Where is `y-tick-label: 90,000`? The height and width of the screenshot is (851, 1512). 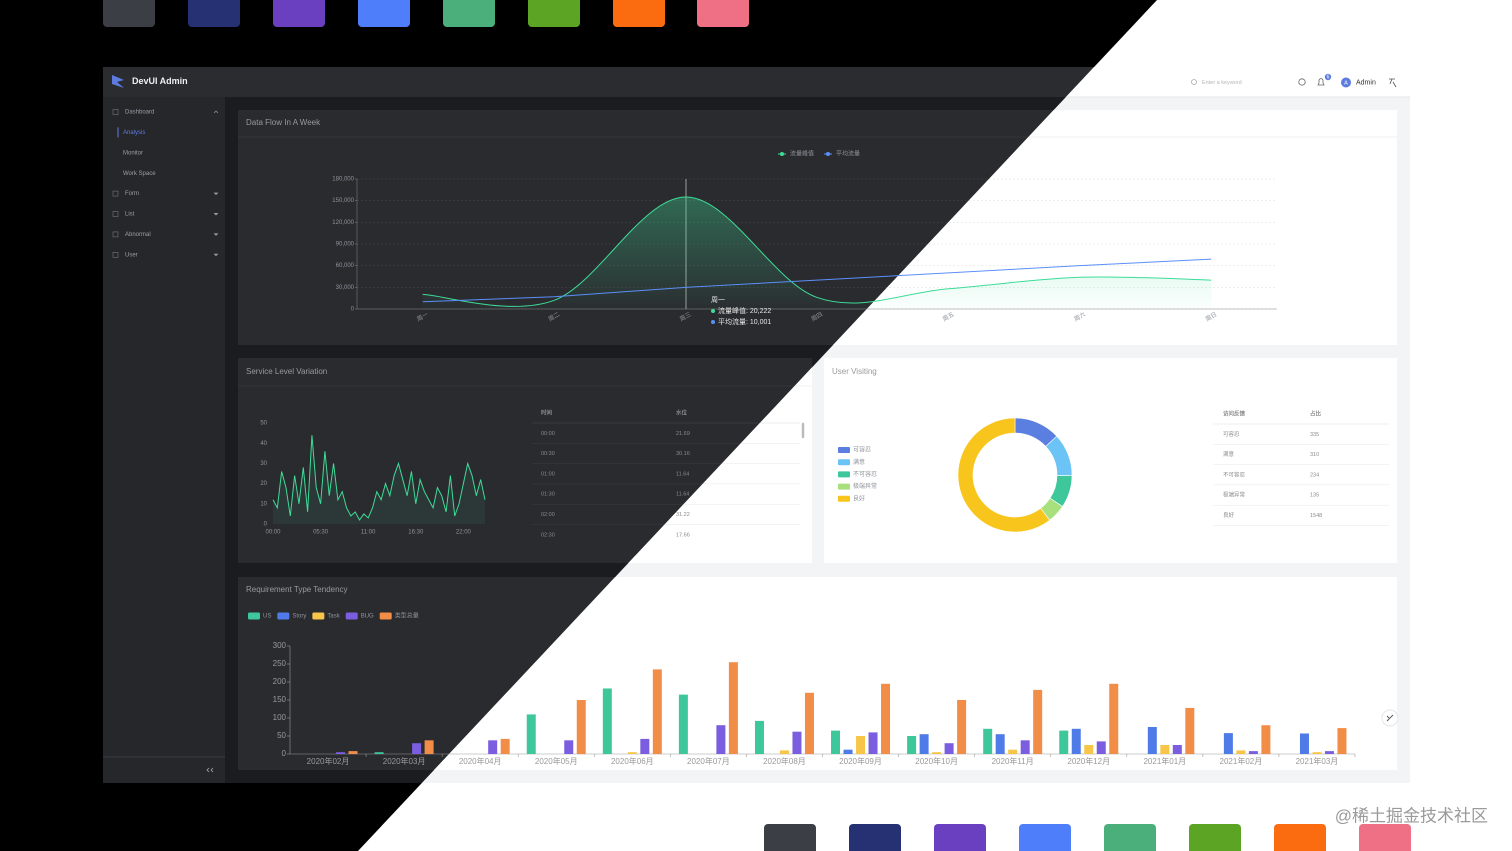
y-tick-label: 90,000 is located at coordinates (345, 245).